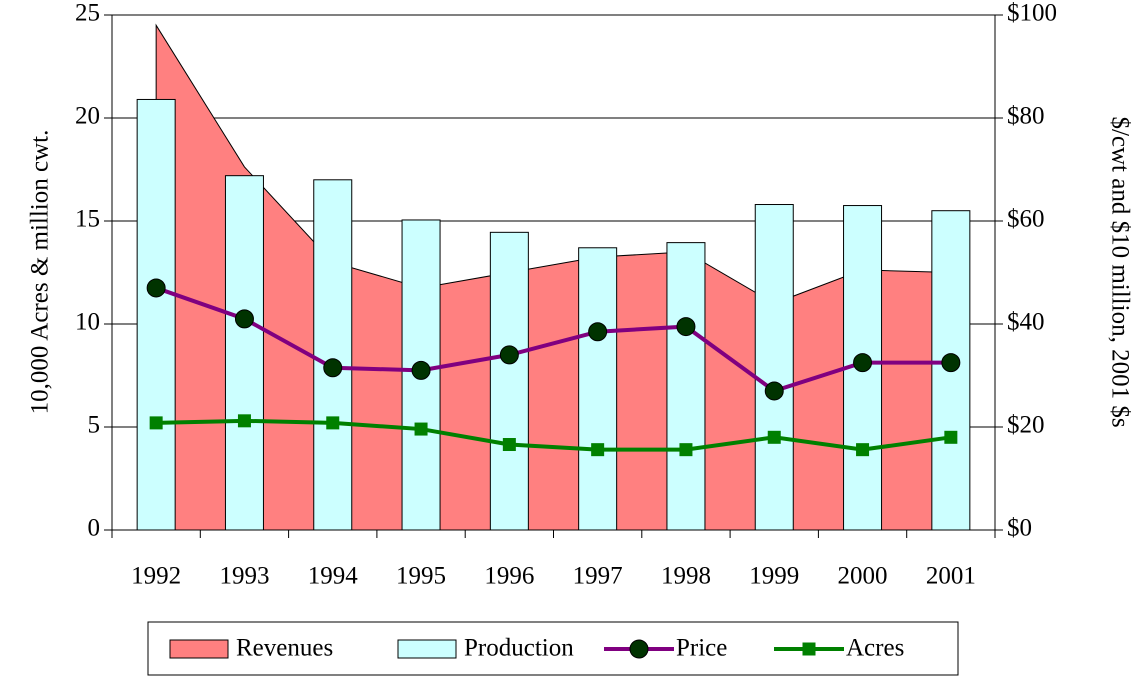  I want to click on legend-label: Price, so click(701, 648).